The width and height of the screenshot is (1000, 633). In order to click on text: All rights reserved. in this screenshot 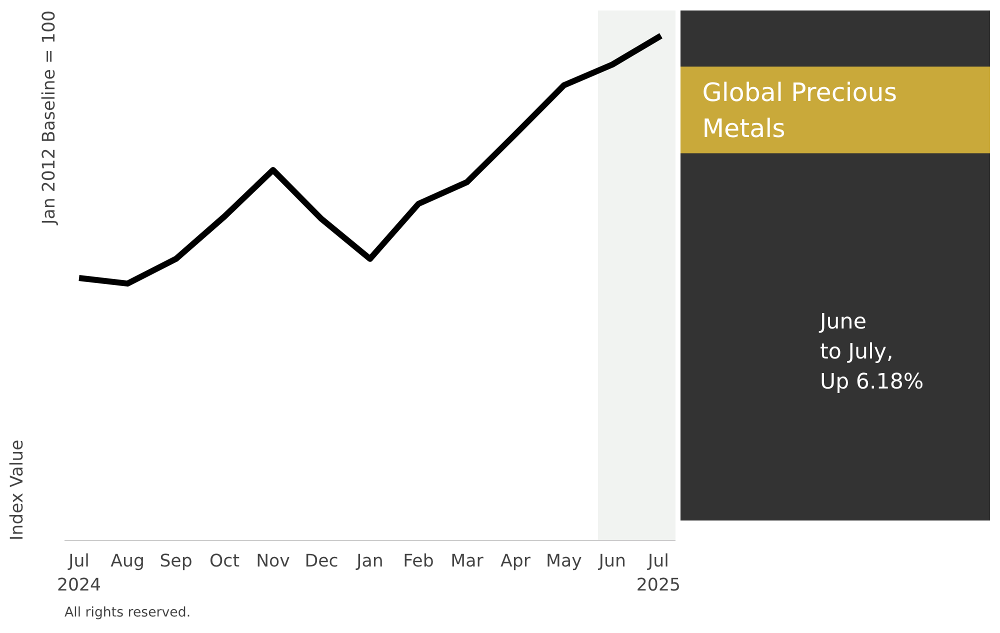, I will do `click(127, 613)`.